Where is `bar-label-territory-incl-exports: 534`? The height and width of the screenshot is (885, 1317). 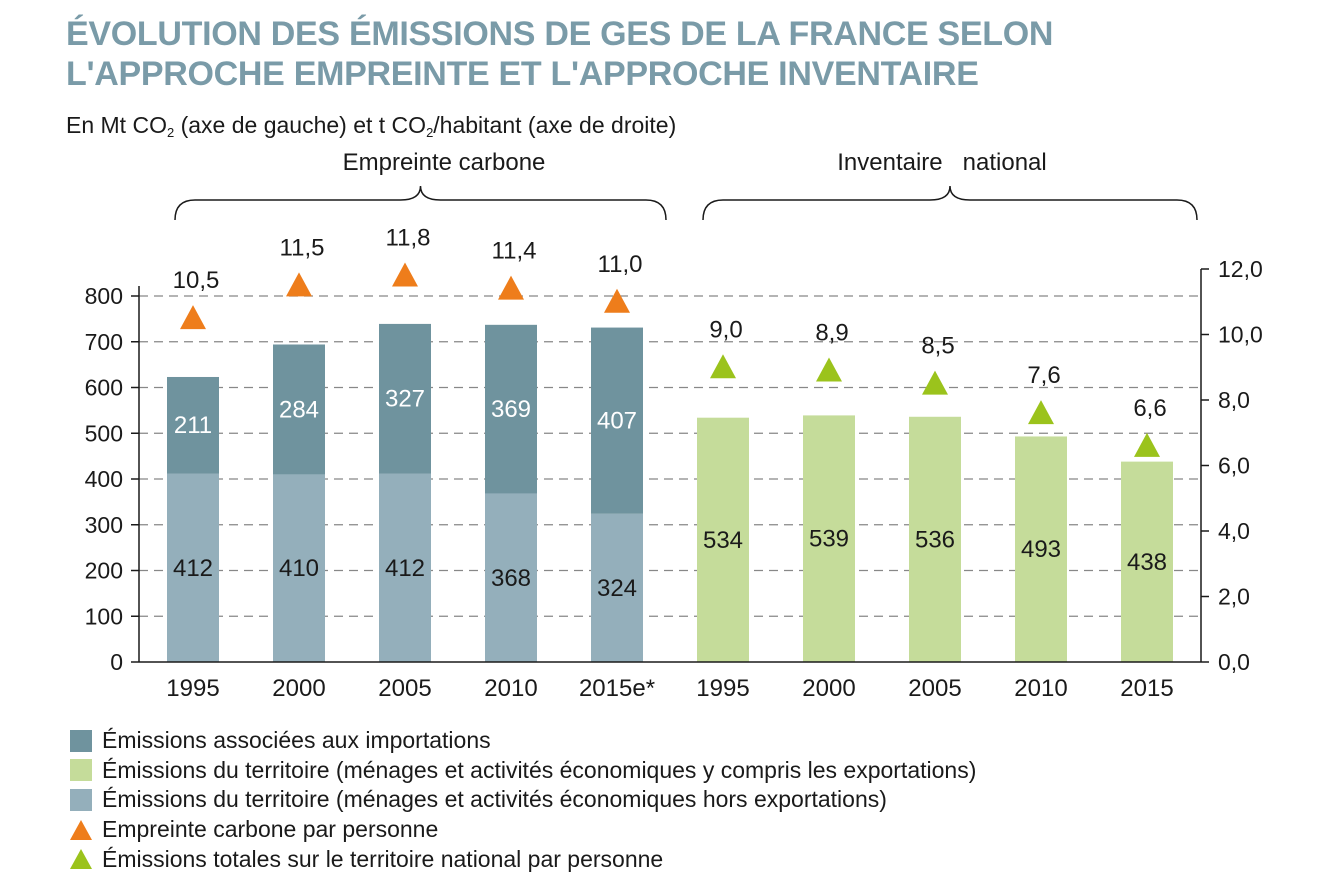
bar-label-territory-incl-exports: 534 is located at coordinates (723, 540).